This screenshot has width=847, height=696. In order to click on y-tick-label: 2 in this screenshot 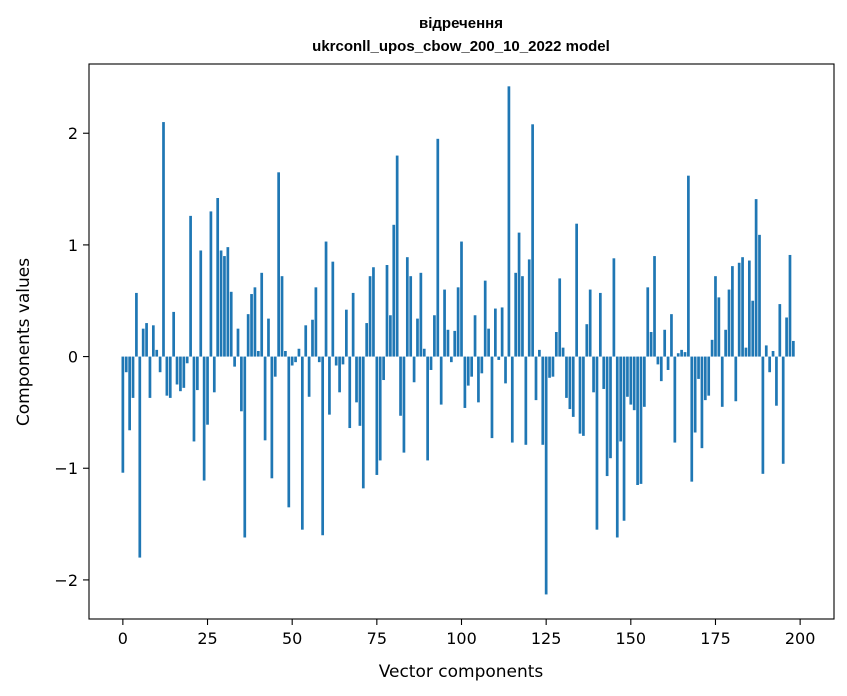, I will do `click(73, 133)`.